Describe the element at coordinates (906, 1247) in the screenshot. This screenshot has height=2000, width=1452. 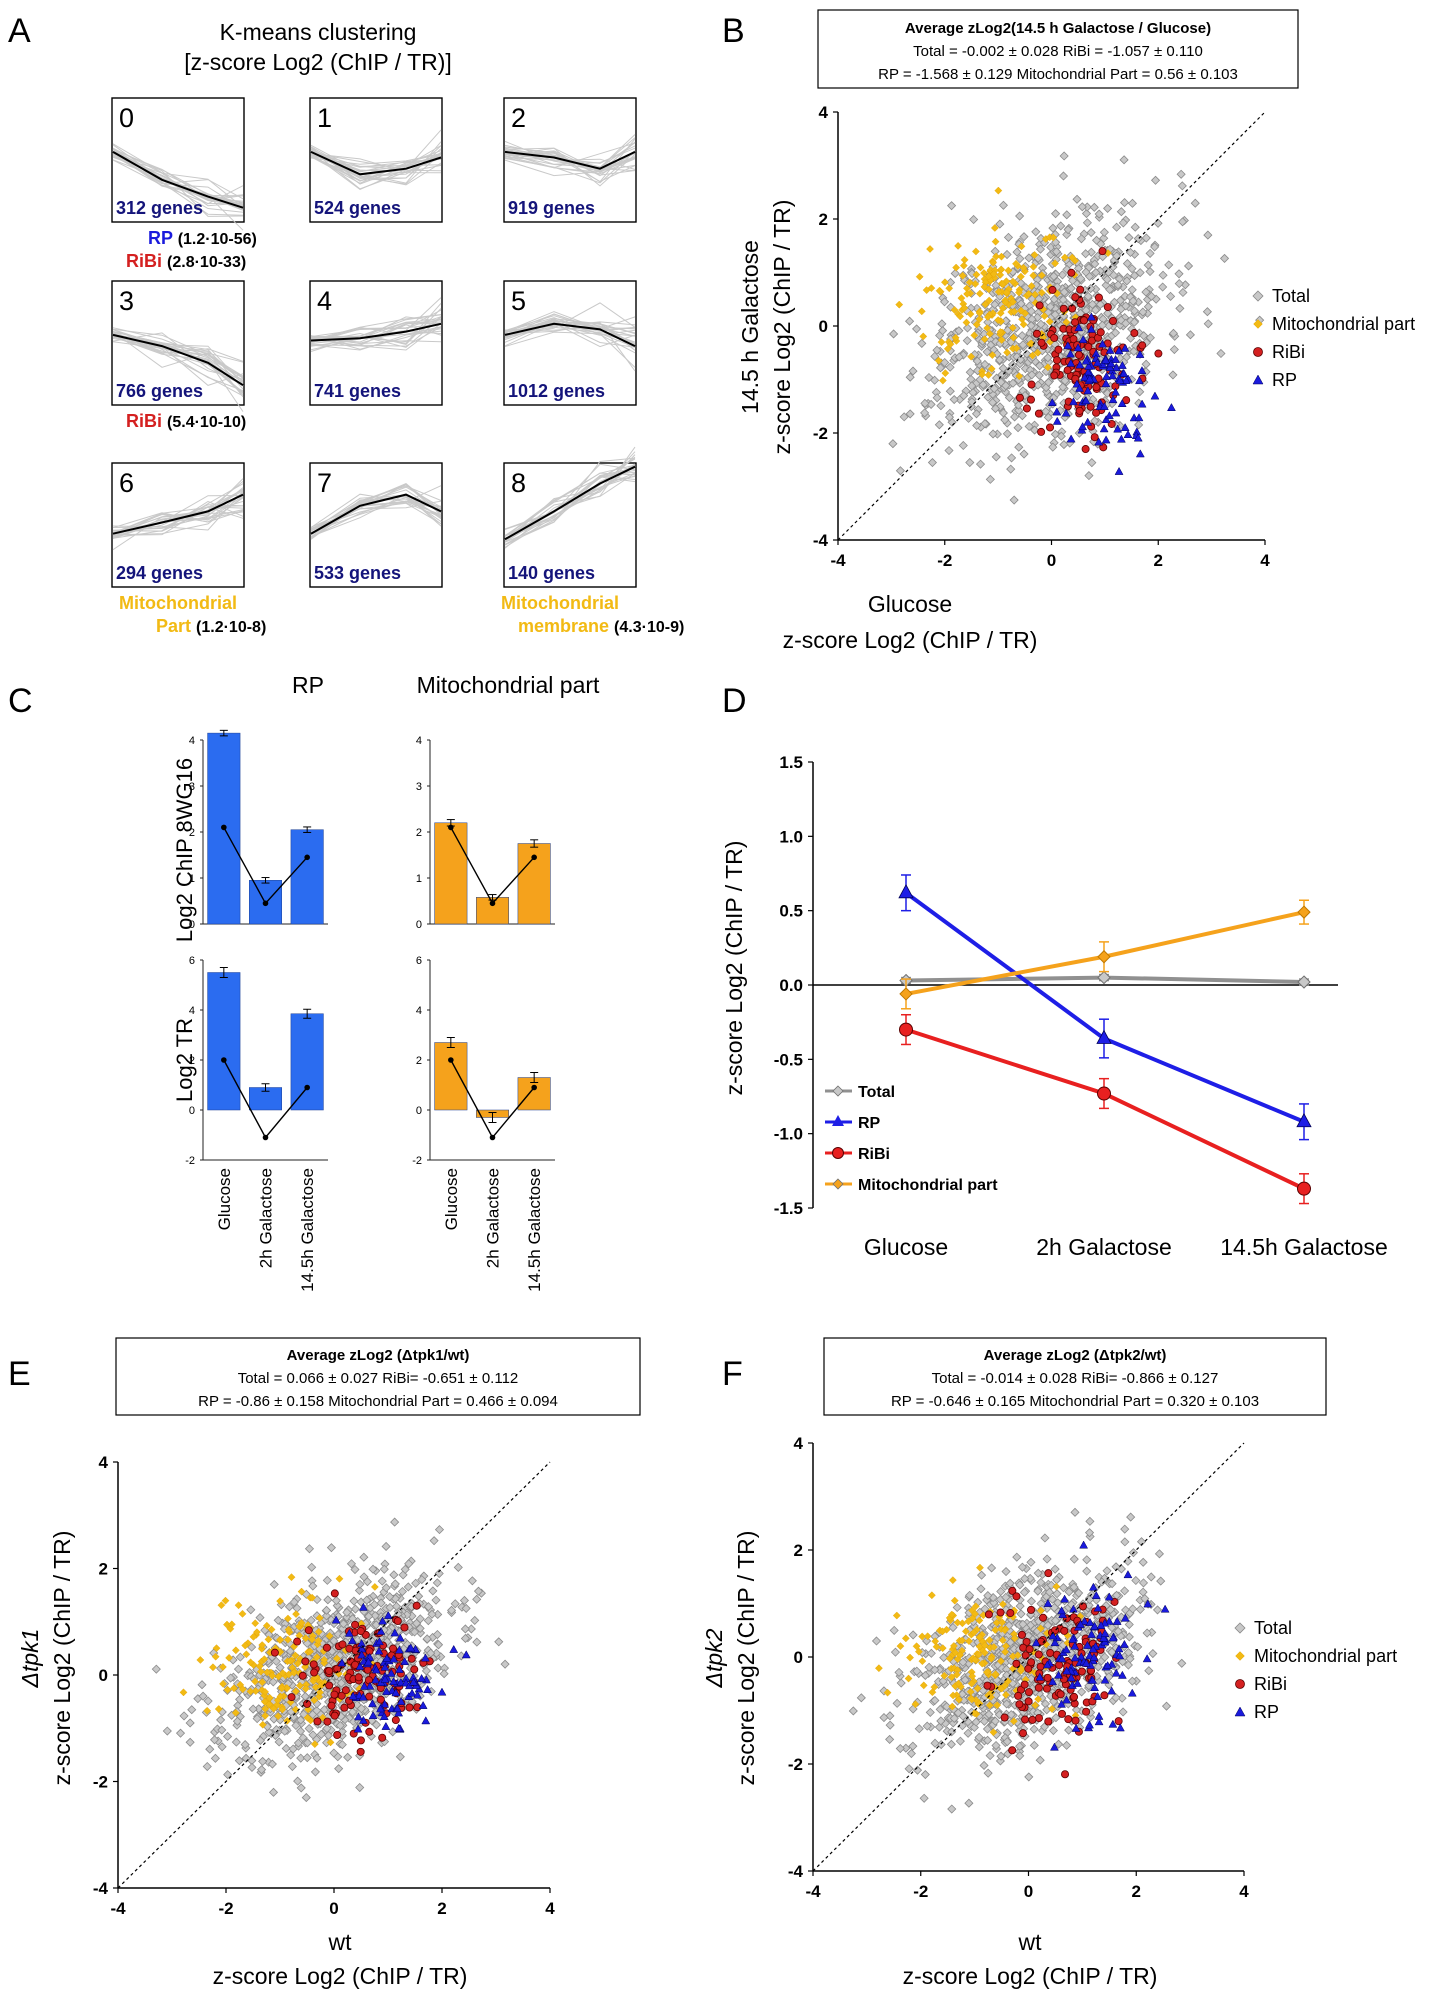
I see `x-category-label: Glucose` at that location.